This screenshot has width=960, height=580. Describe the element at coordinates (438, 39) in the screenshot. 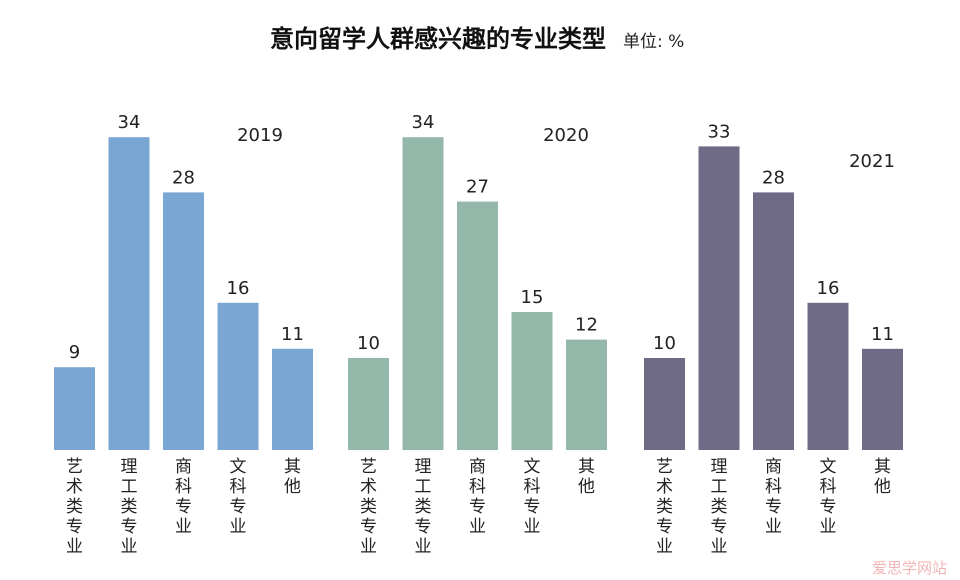

I see `chart-title: 意向留学人群感兴趣的专业类型` at that location.